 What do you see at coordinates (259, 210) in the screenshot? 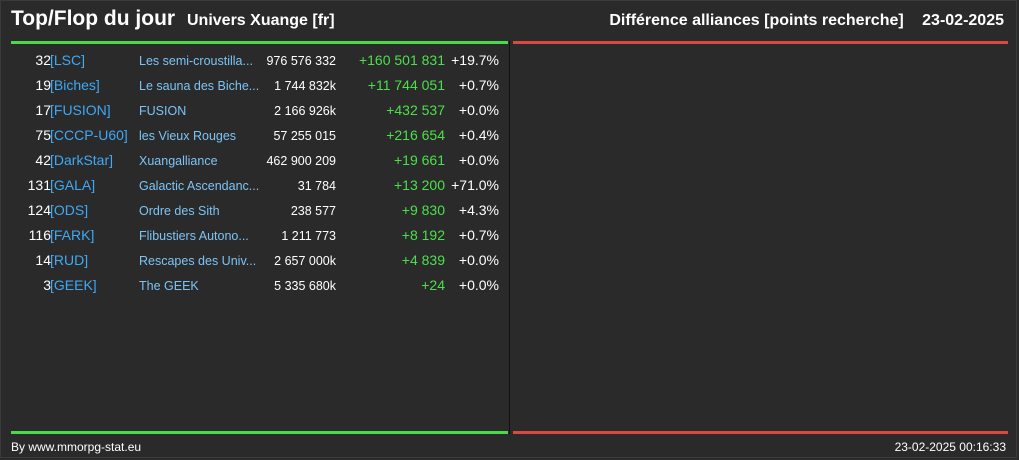
I see `list-item: 124 [ODS] Ordre des Sith 238 577 +9 830 +4.3%` at bounding box center [259, 210].